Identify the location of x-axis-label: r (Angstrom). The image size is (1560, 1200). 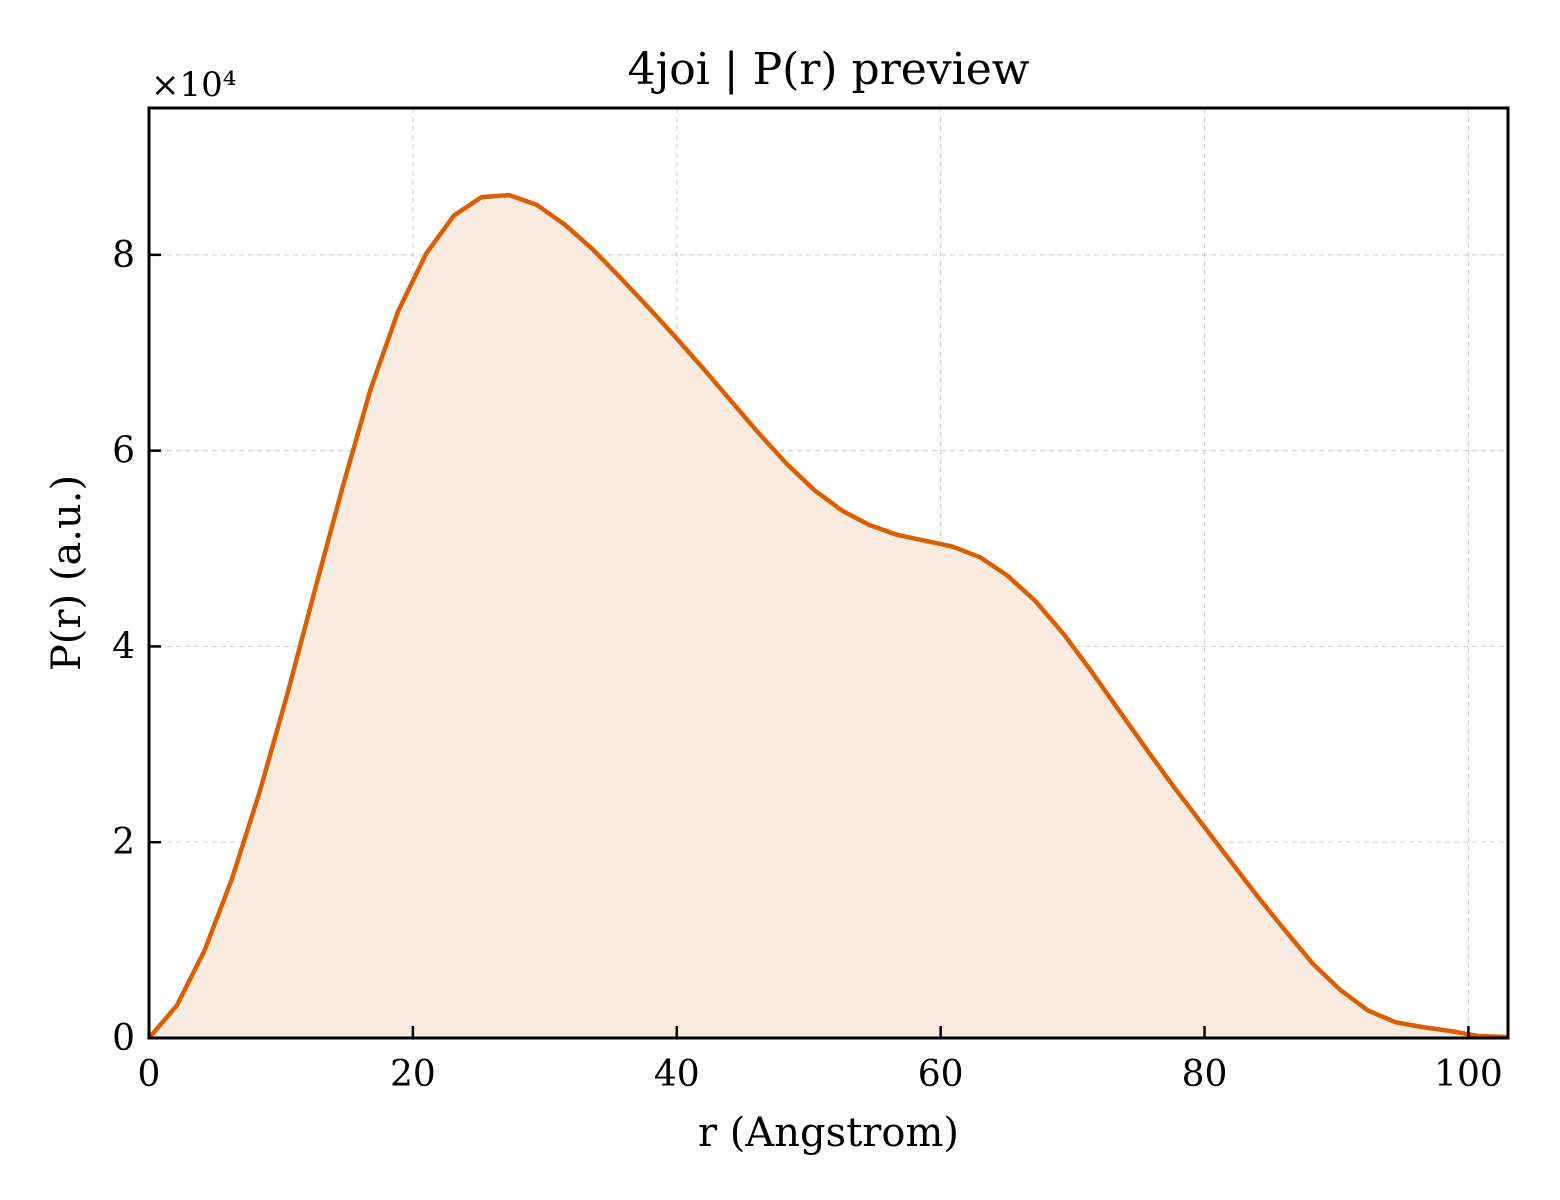
(828, 1133).